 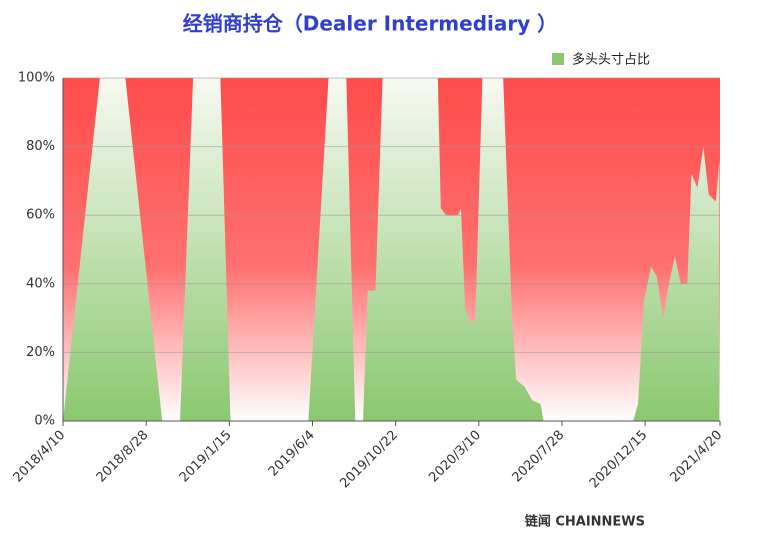 I want to click on x-tick-label: 2020/7/28, so click(x=539, y=457).